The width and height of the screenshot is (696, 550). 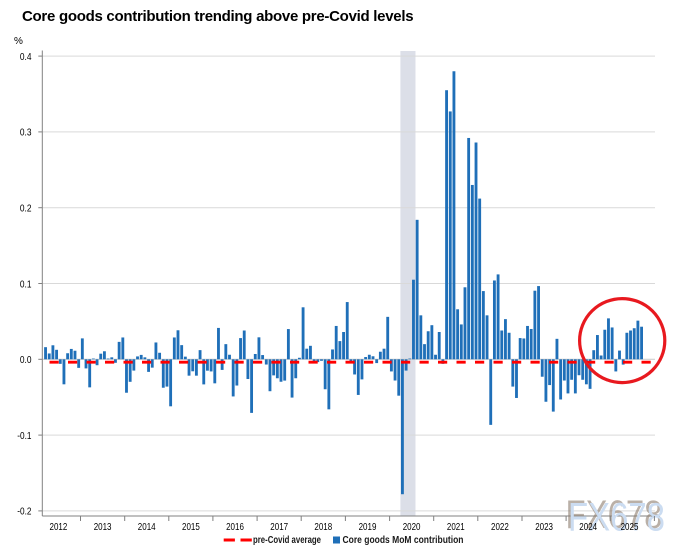 I want to click on svg-text: 2019, so click(x=368, y=527).